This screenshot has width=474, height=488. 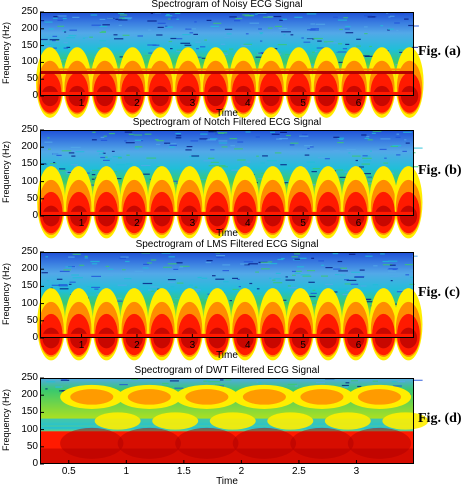 I want to click on x-tick-label: 0.5, so click(x=68, y=471).